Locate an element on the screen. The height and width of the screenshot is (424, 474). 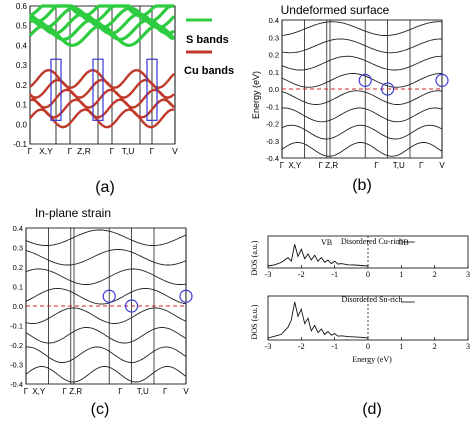
y-tick-label: 0.4 is located at coordinates (18, 228).